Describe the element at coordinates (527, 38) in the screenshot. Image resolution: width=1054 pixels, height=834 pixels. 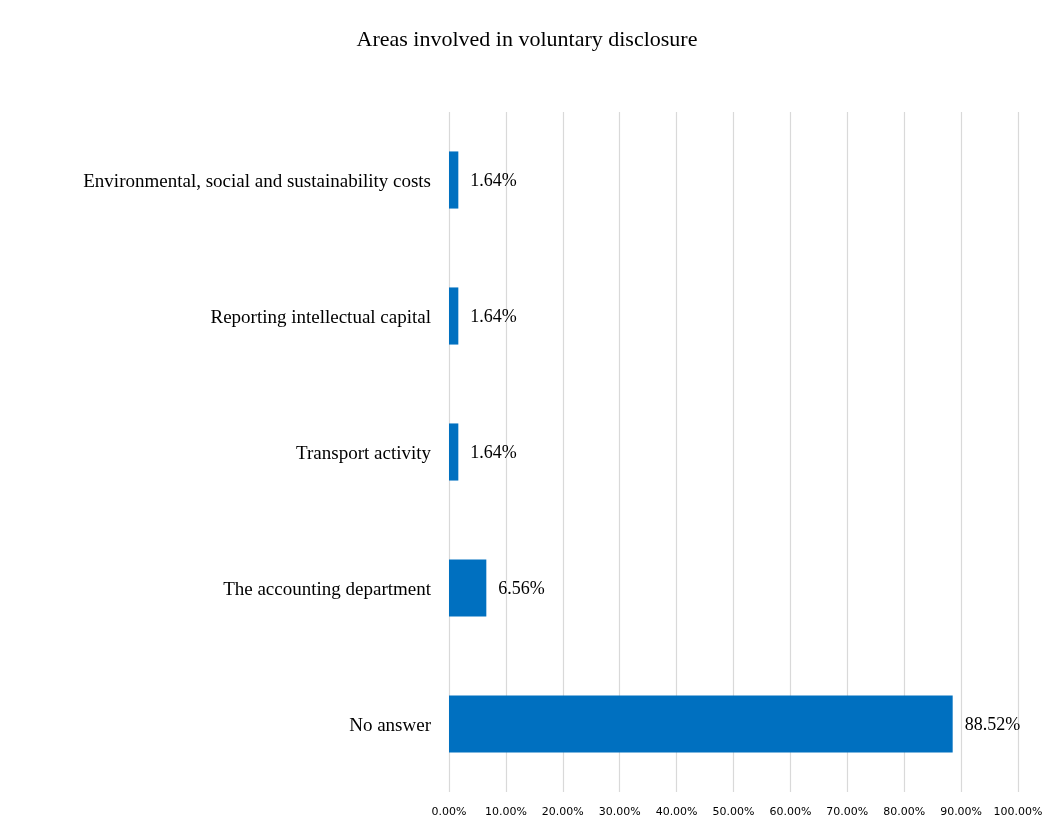
I see `chart-title: Areas involved in voluntary disclosure` at that location.